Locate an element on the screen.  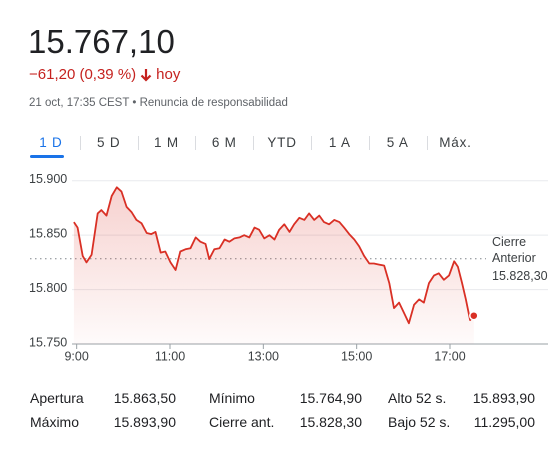
range-tab: YTD is located at coordinates (282, 145).